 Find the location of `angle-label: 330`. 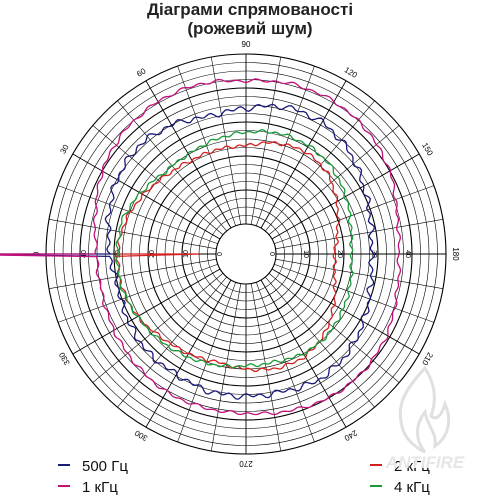

angle-label: 330 is located at coordinates (64, 358).